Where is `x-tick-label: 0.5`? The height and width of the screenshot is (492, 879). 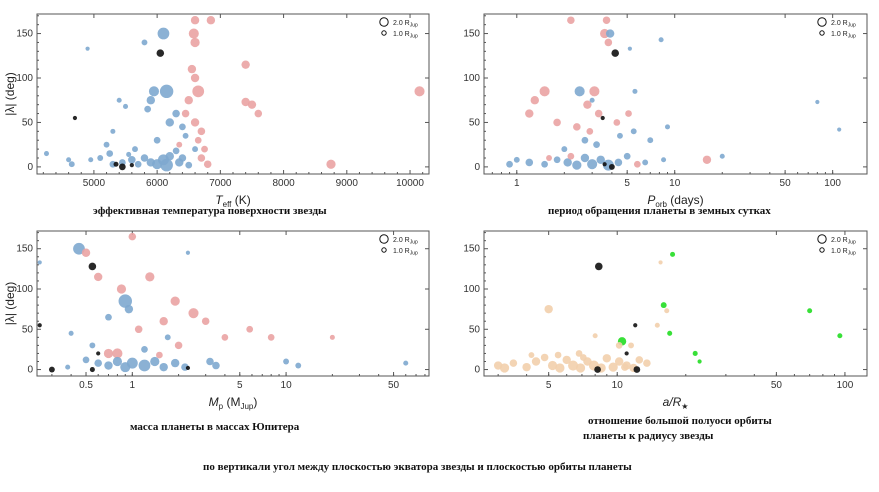 x-tick-label: 0.5 is located at coordinates (86, 385).